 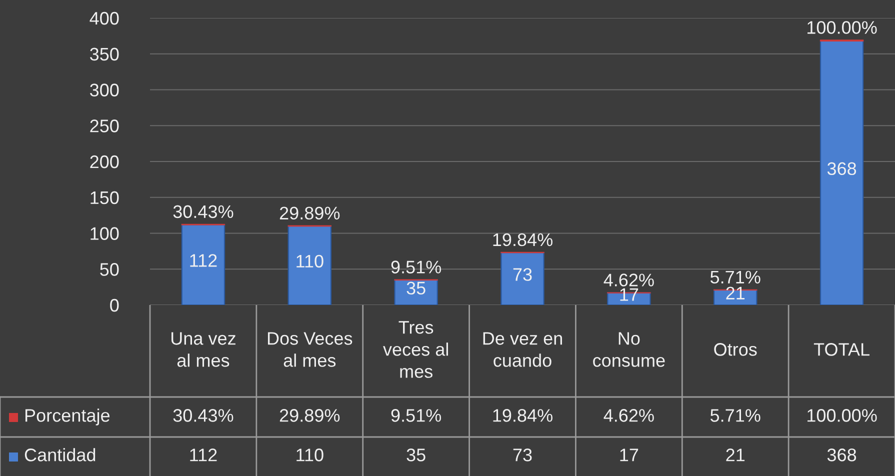 What do you see at coordinates (841, 455) in the screenshot?
I see `data-label: 368` at bounding box center [841, 455].